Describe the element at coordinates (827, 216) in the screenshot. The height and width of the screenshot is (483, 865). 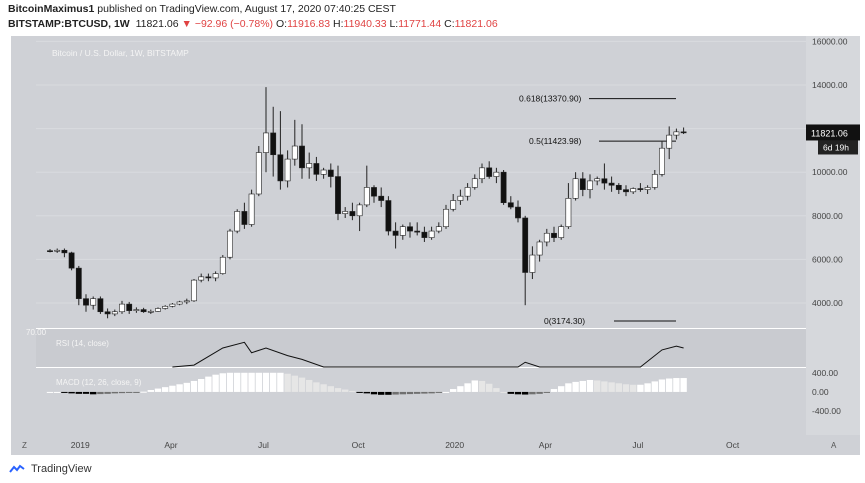
I see `price-tick-label: 8000.00` at that location.